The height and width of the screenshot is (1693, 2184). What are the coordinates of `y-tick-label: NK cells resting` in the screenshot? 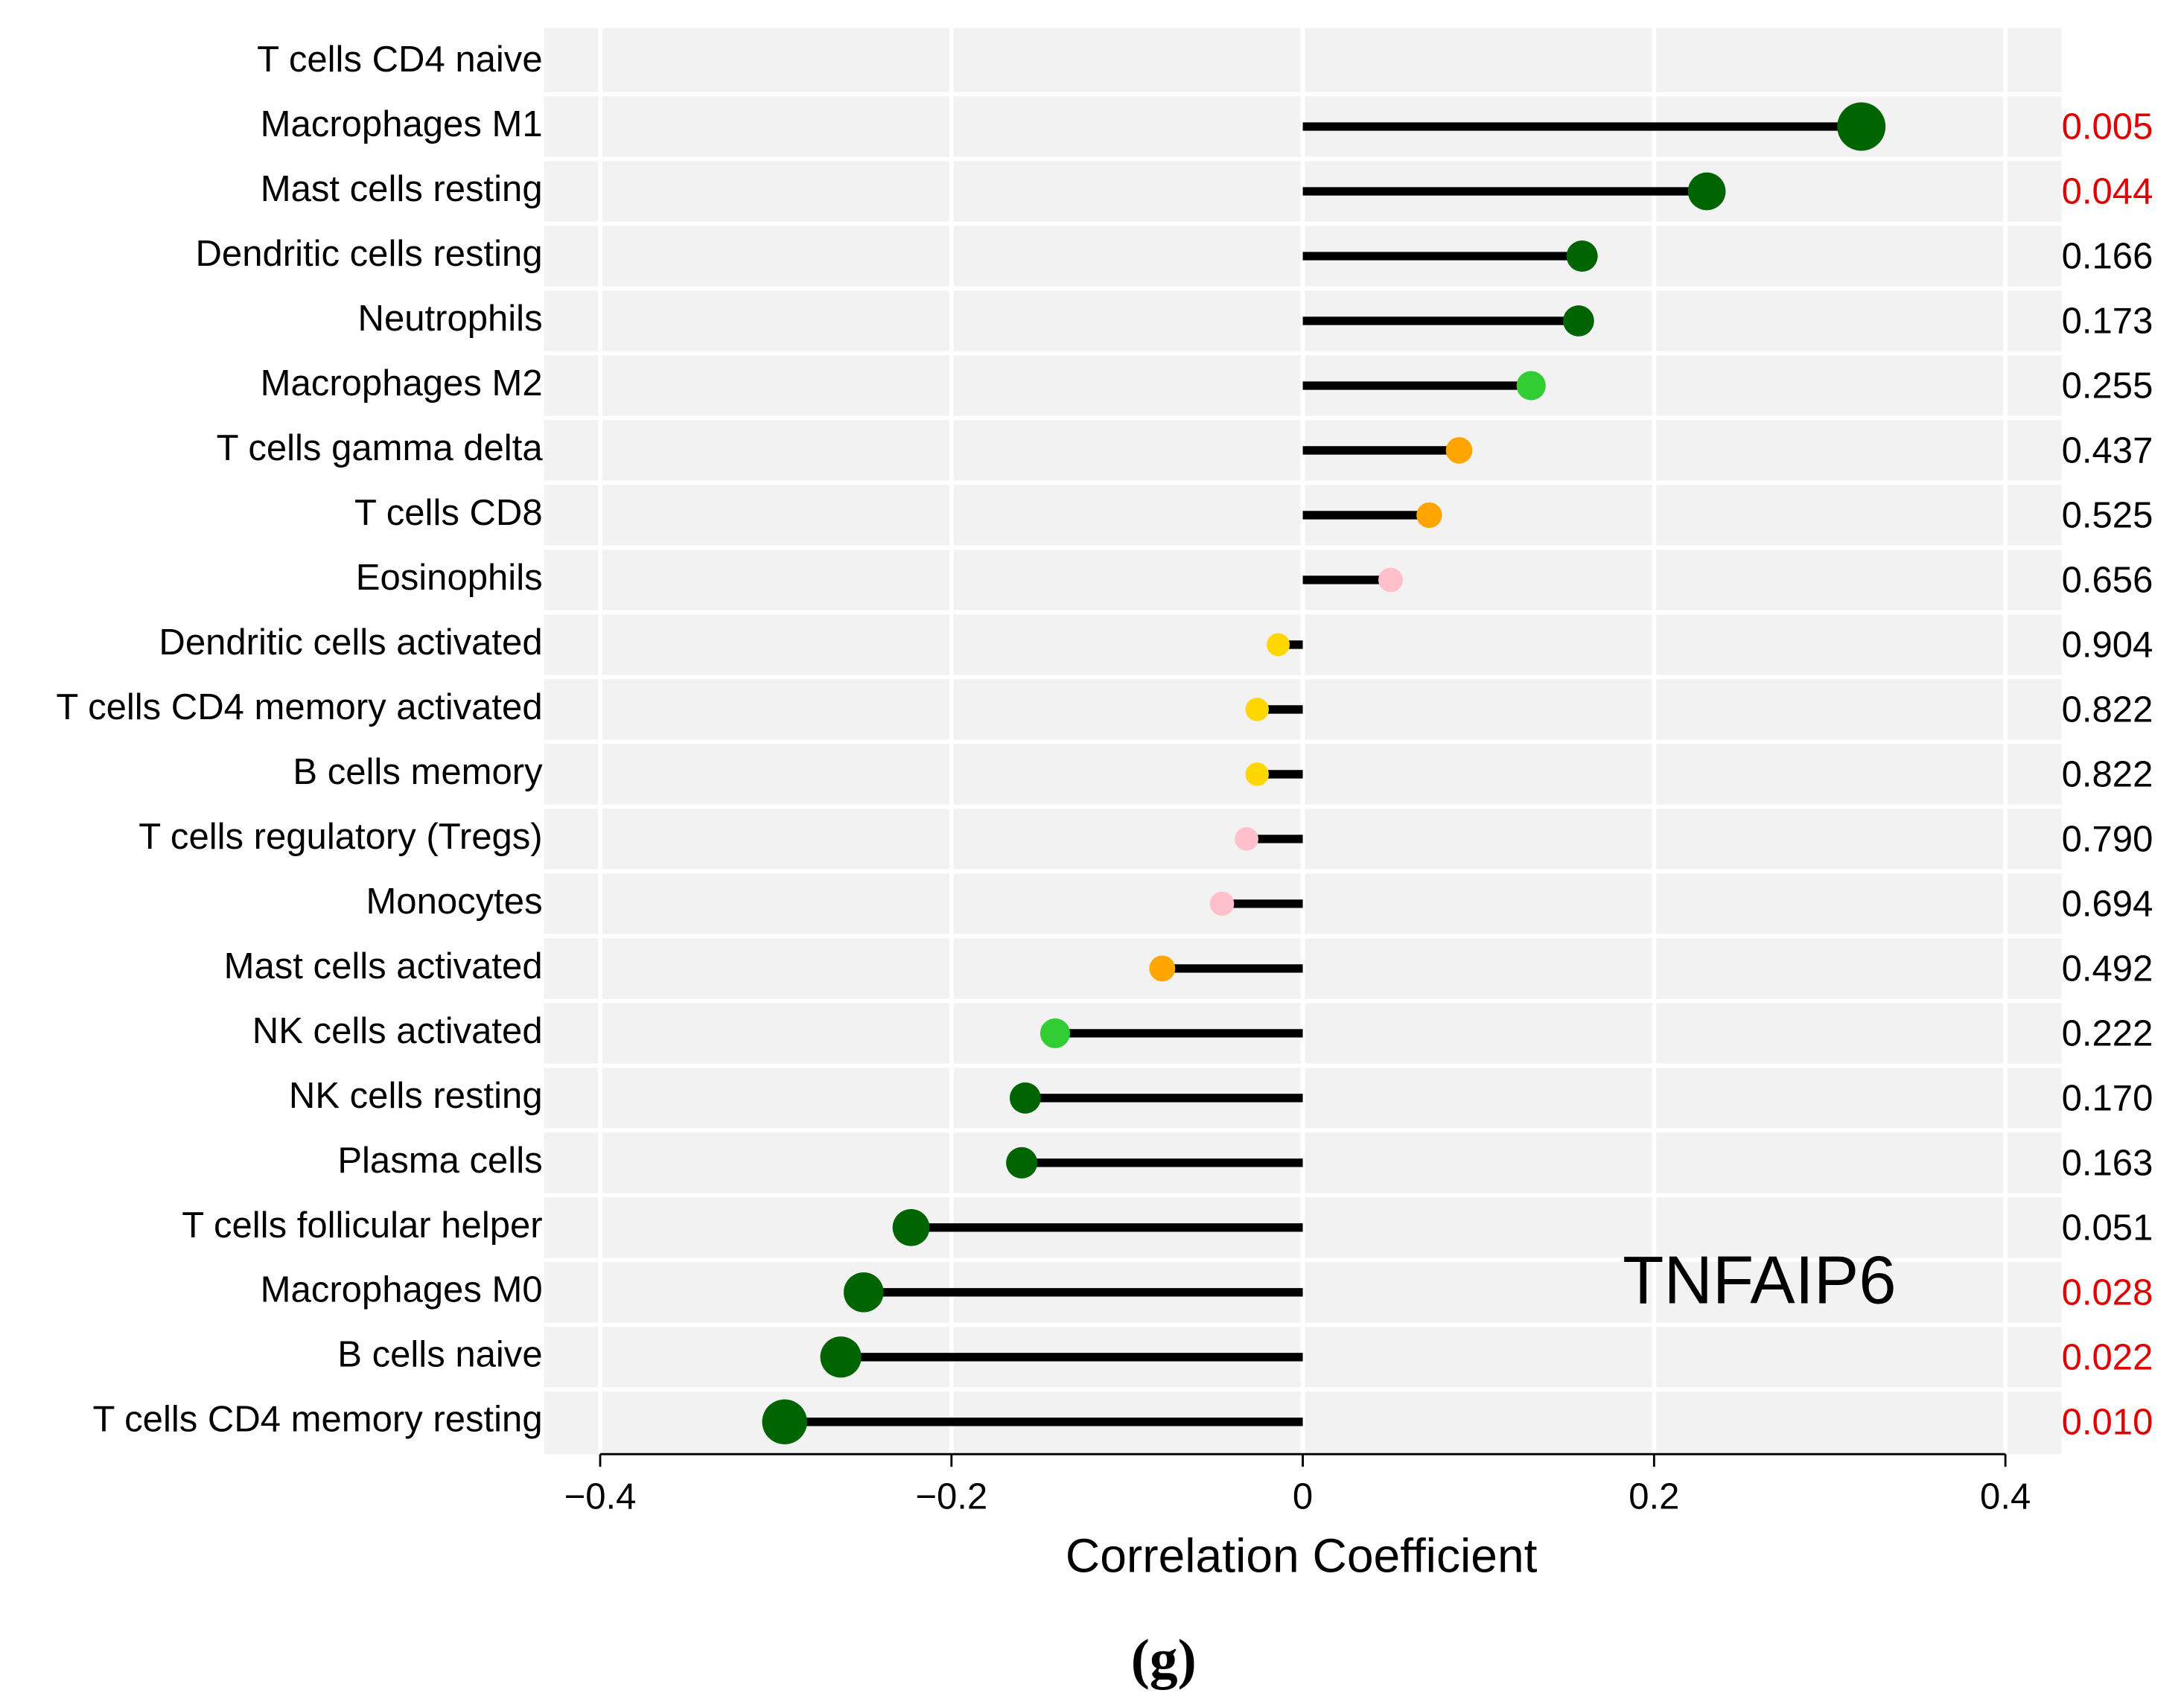 It's located at (416, 1096).